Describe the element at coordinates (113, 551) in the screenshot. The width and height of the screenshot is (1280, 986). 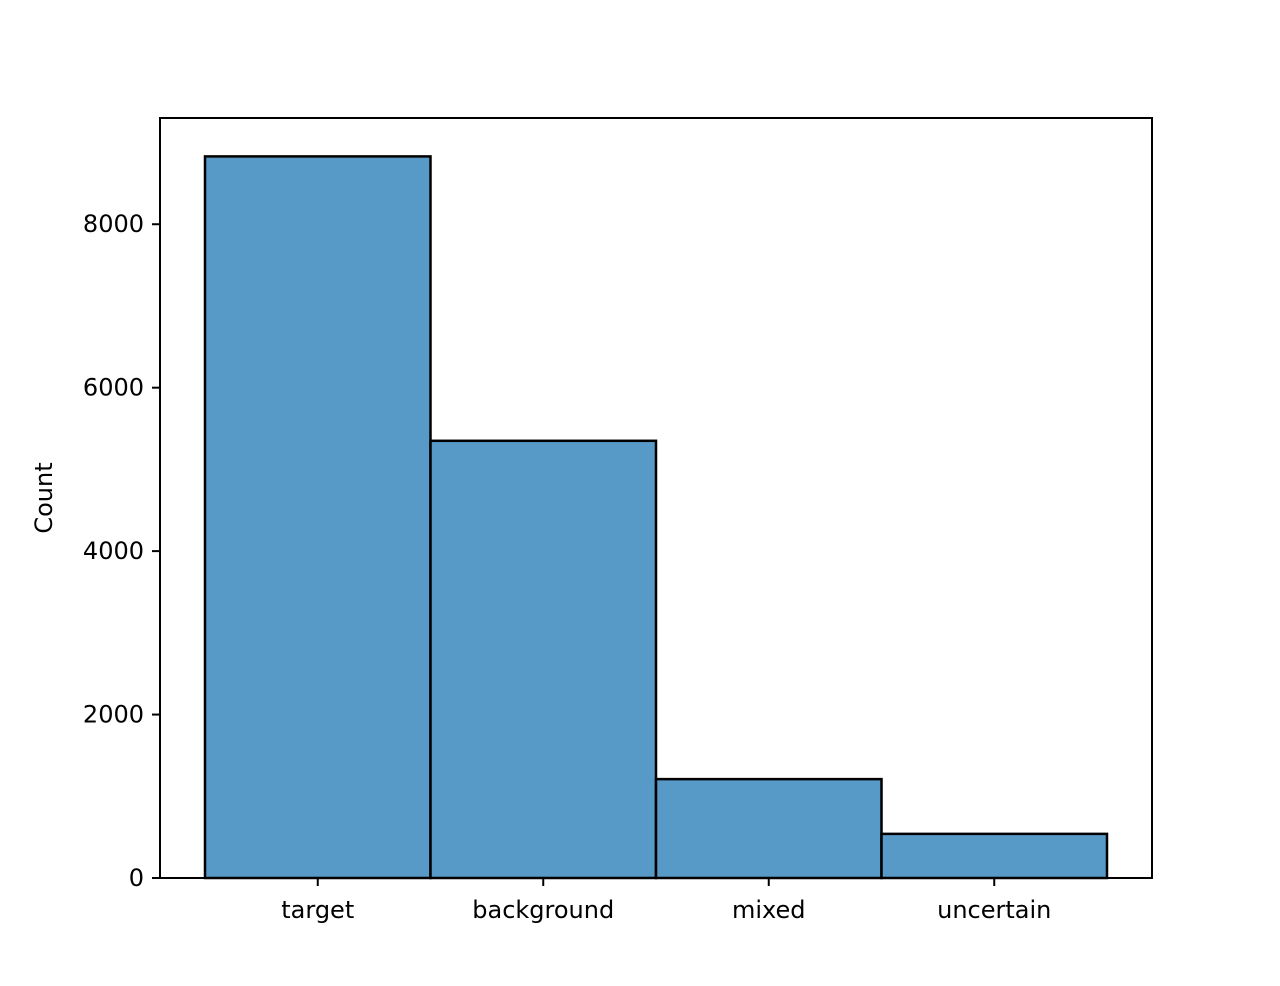
I see `y-tick-label: 4000` at that location.